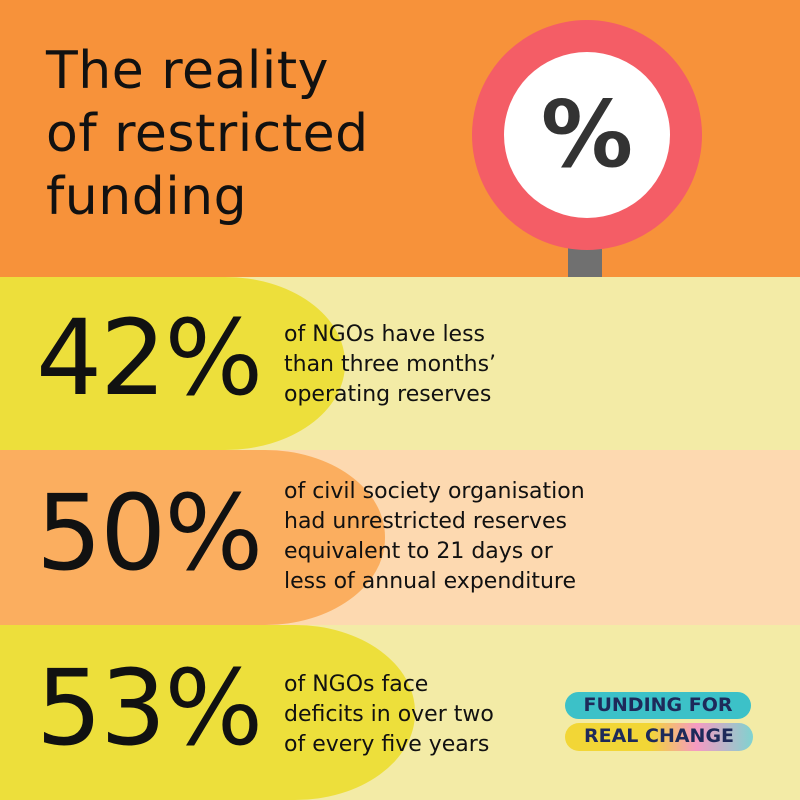 The height and width of the screenshot is (800, 800). I want to click on title: The reality of restricted funding, so click(207, 134).